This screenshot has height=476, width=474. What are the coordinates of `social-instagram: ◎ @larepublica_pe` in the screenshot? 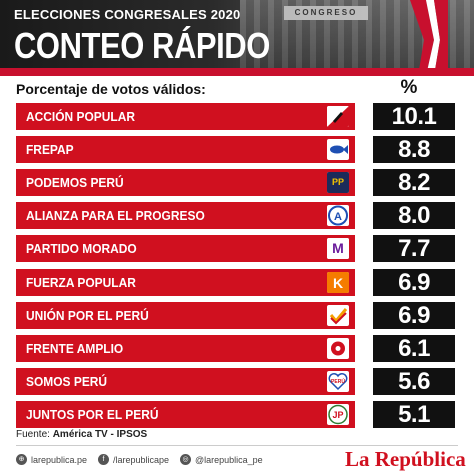 It's located at (221, 459).